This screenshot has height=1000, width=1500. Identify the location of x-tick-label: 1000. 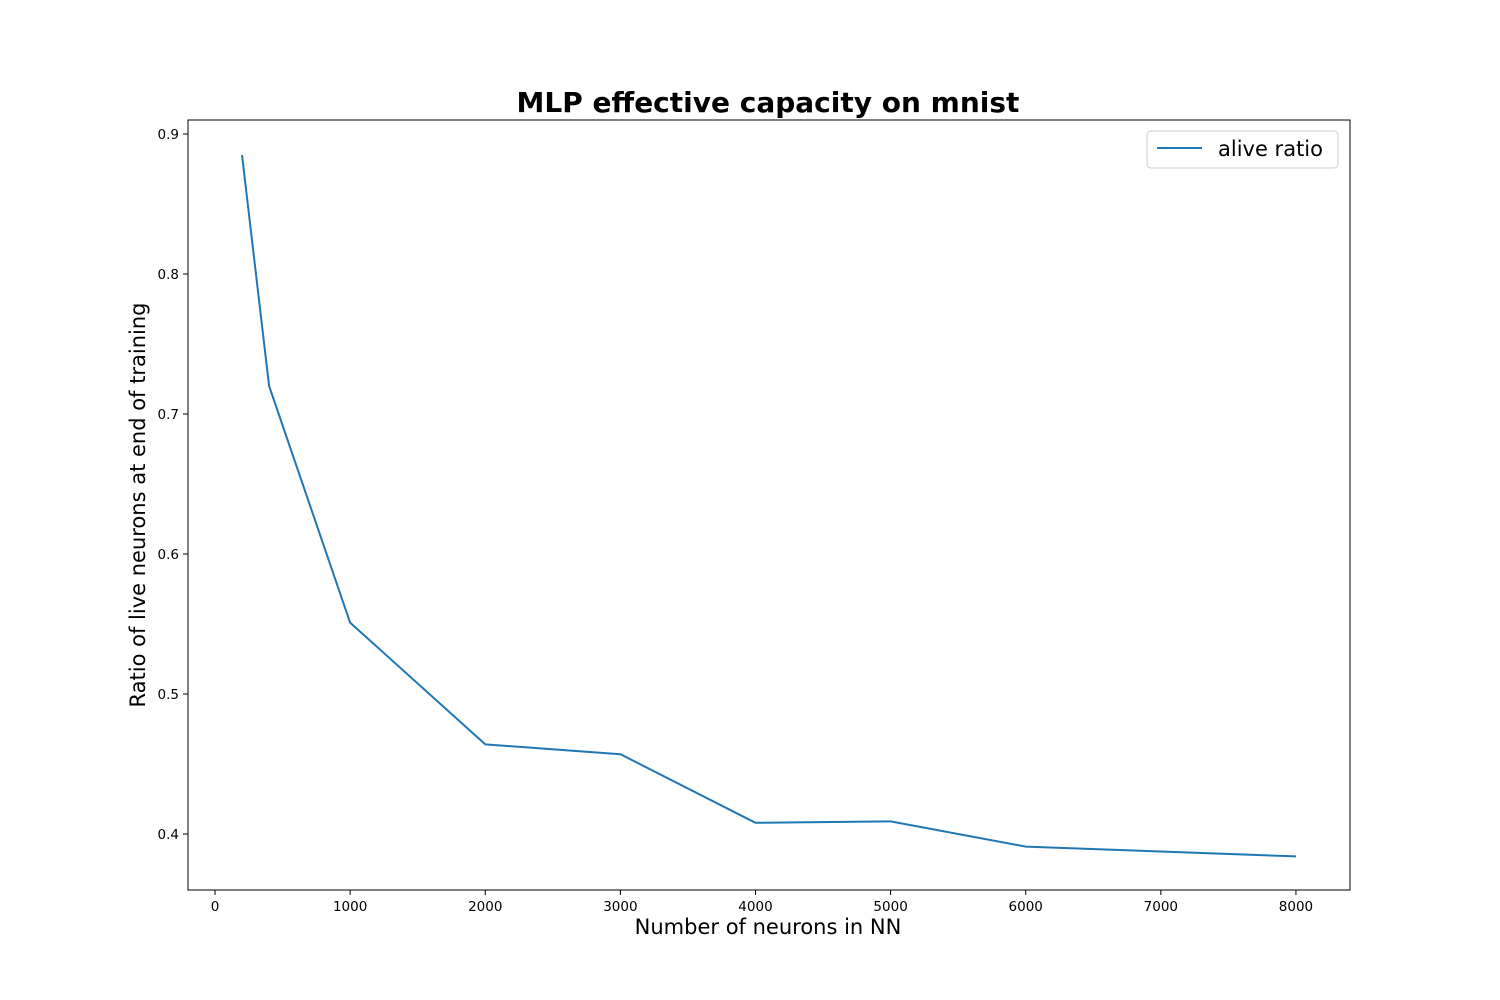
(350, 907).